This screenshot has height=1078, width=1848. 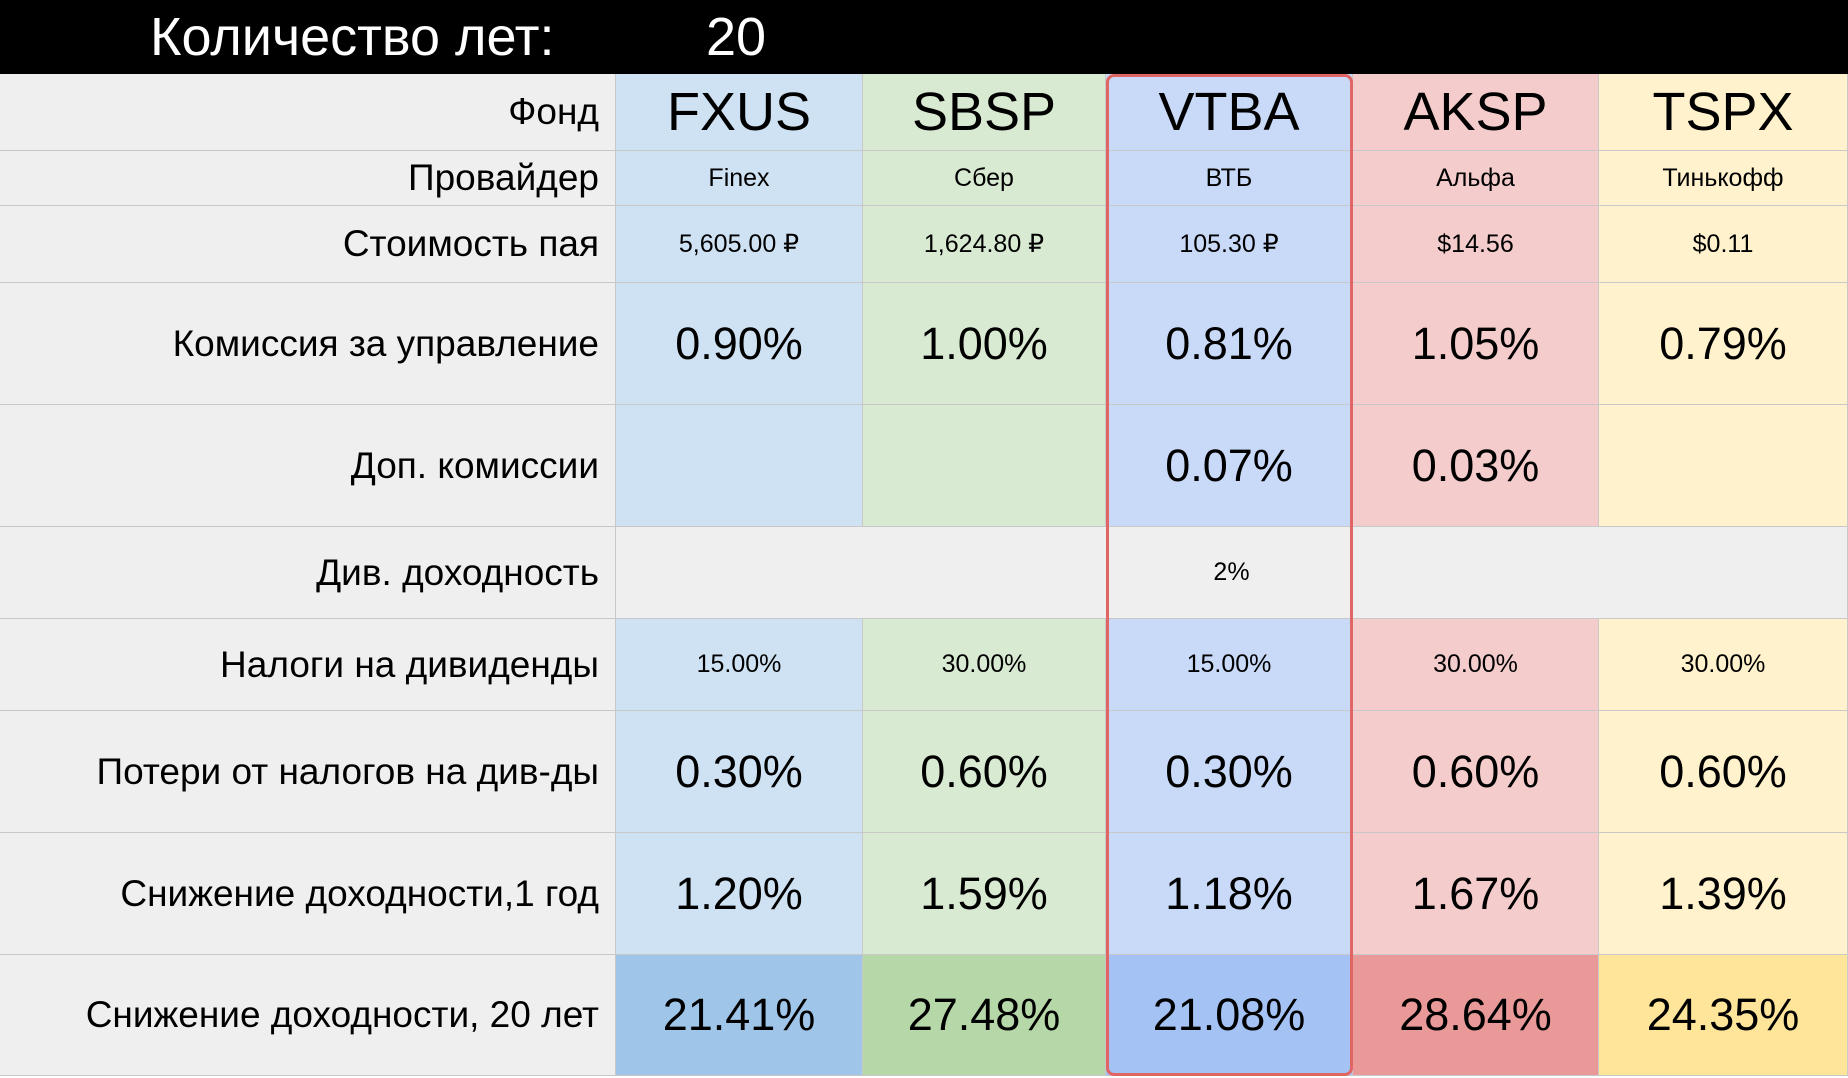 What do you see at coordinates (739, 178) in the screenshot?
I see `fund-cell: Finex` at bounding box center [739, 178].